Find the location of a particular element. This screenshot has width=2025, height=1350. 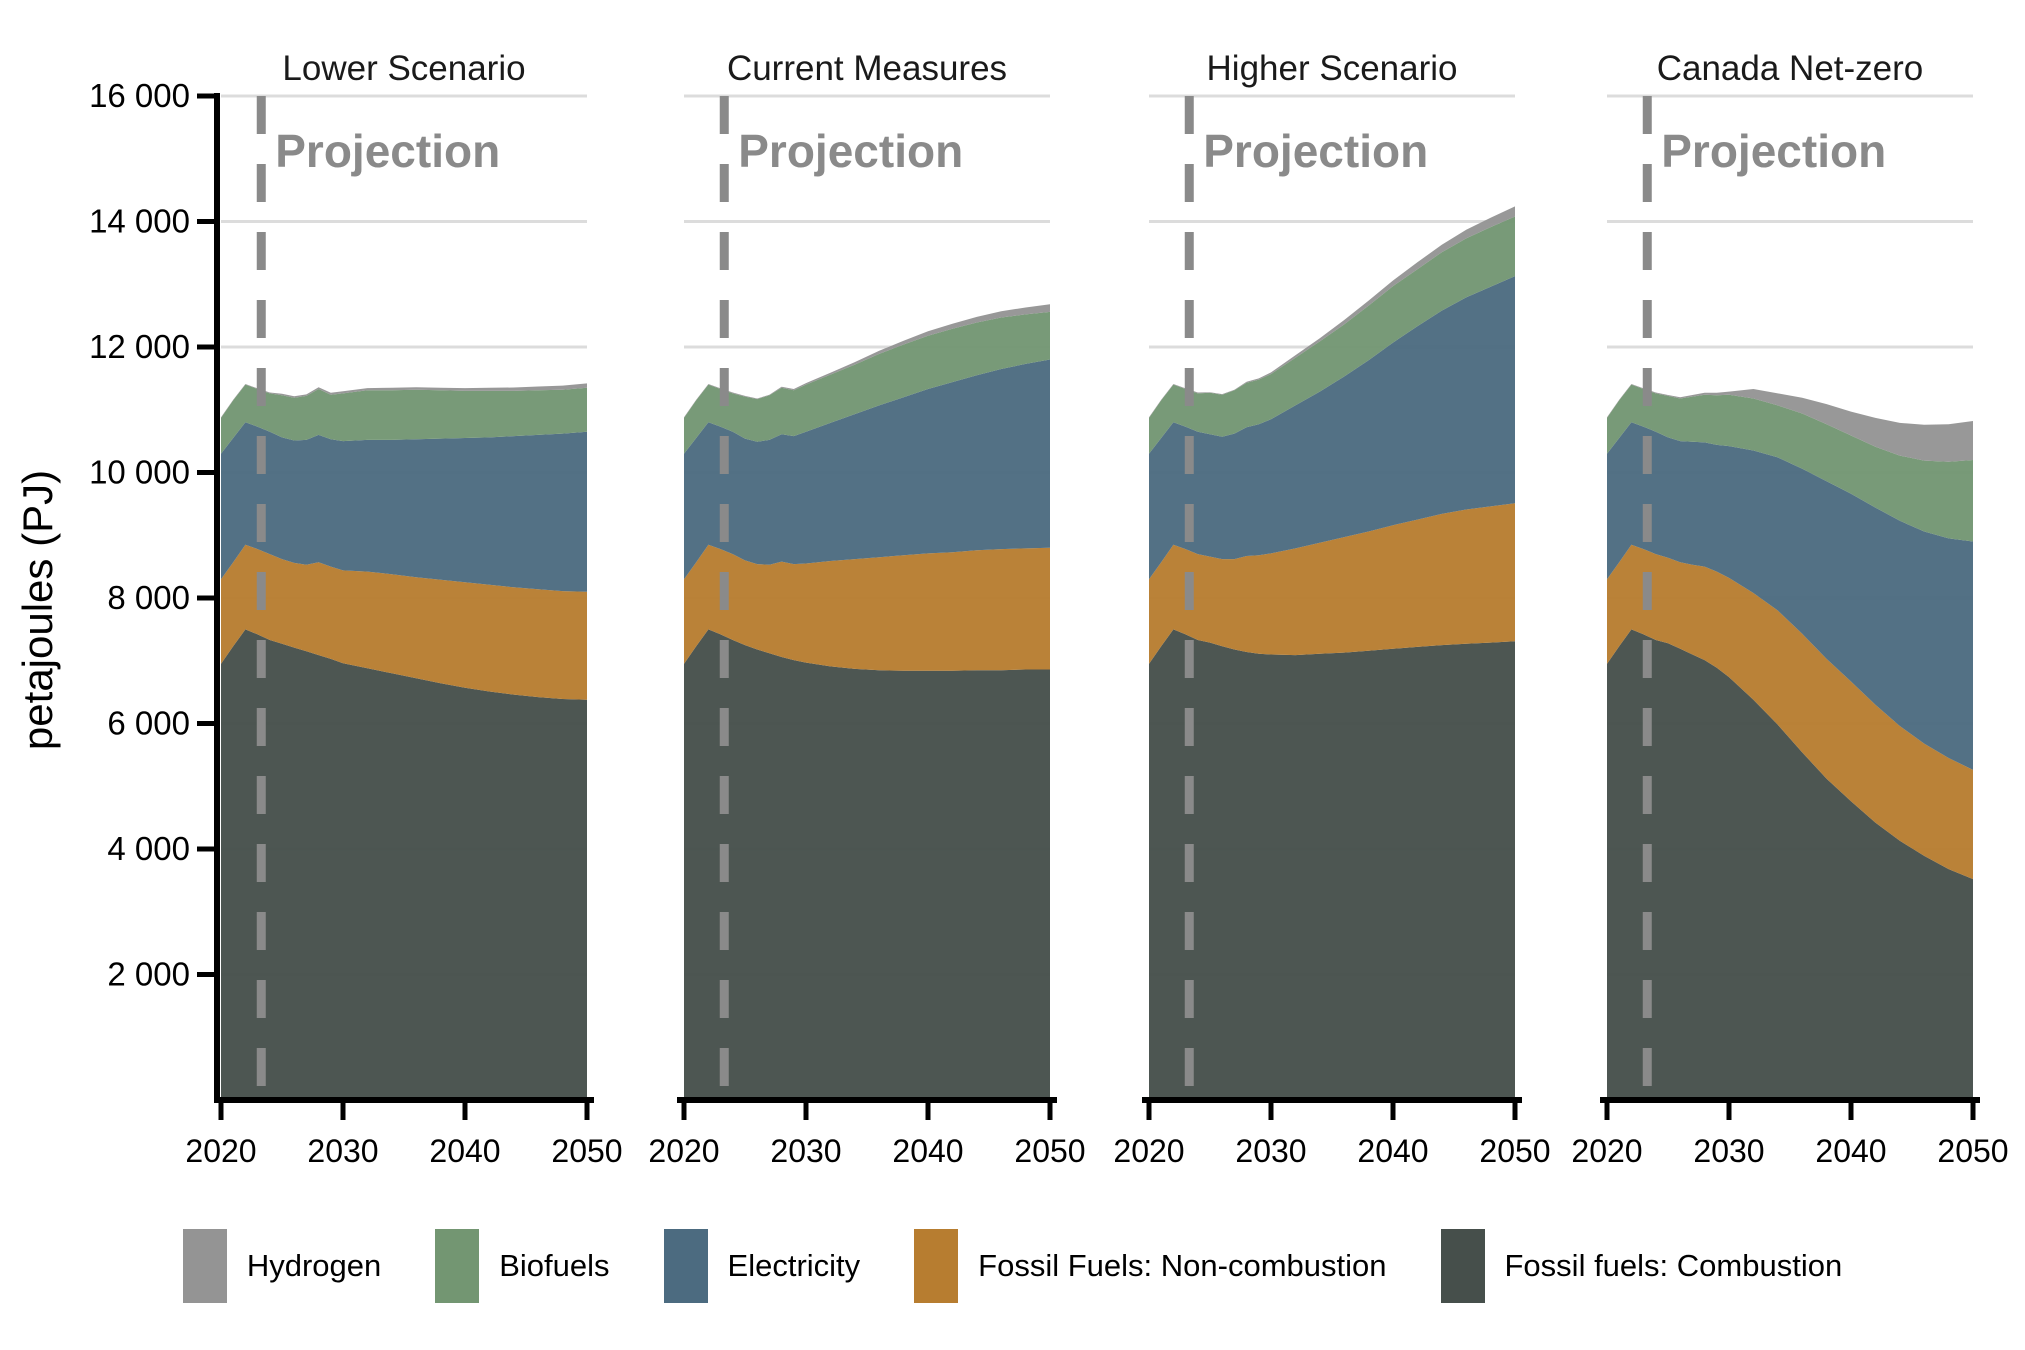

legend-item-combustion: Fossil fuels: Combustion is located at coordinates (1641, 1266).